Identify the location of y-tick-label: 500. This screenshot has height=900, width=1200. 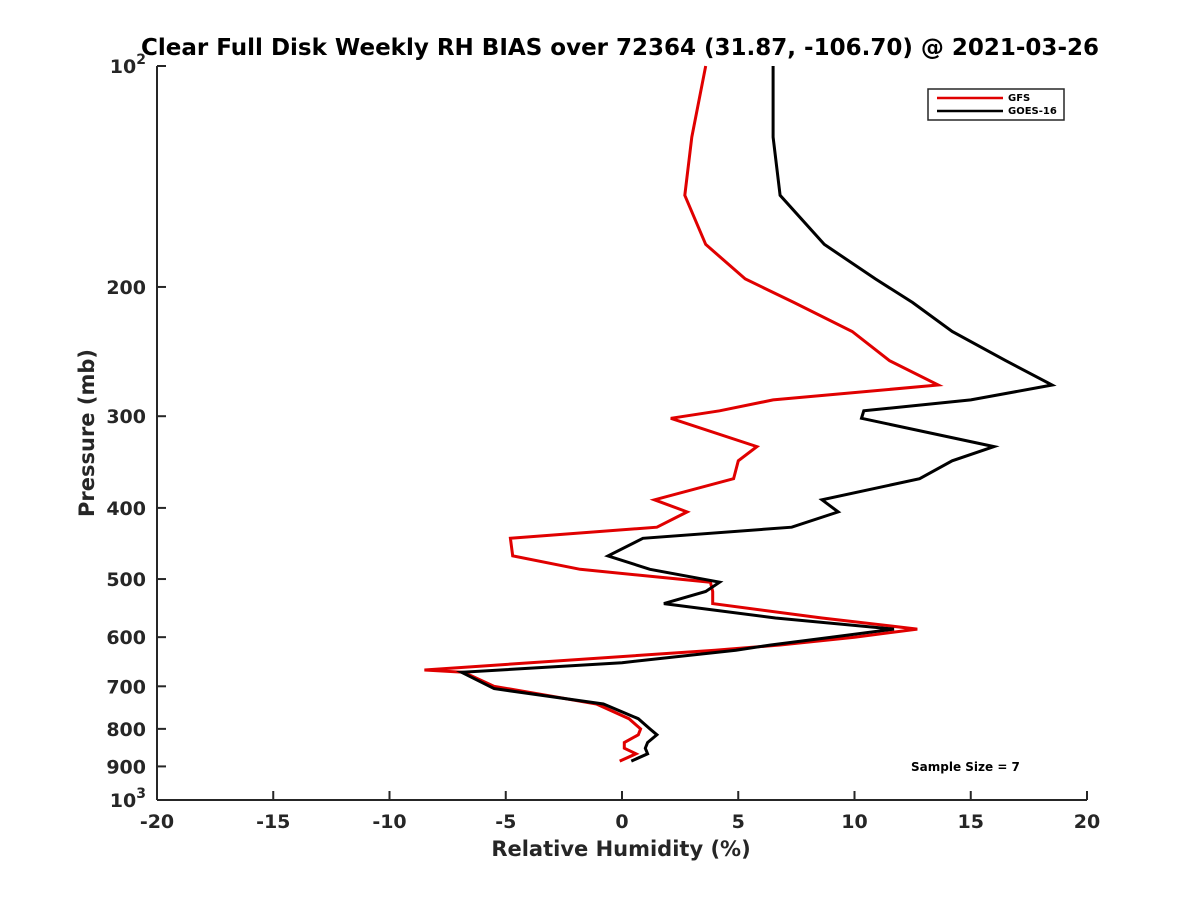
(126, 580).